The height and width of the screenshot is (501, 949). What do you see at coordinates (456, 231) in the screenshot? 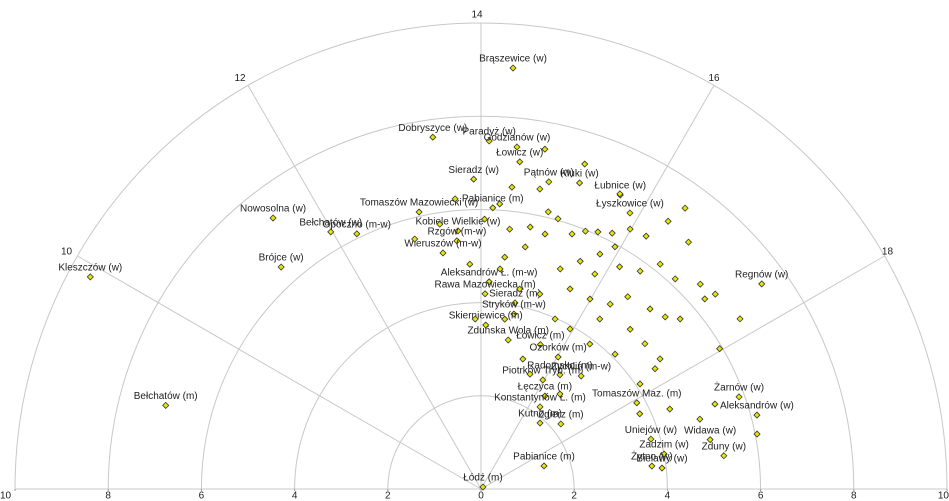
I see `point-label: Rzgów (m-w)` at bounding box center [456, 231].